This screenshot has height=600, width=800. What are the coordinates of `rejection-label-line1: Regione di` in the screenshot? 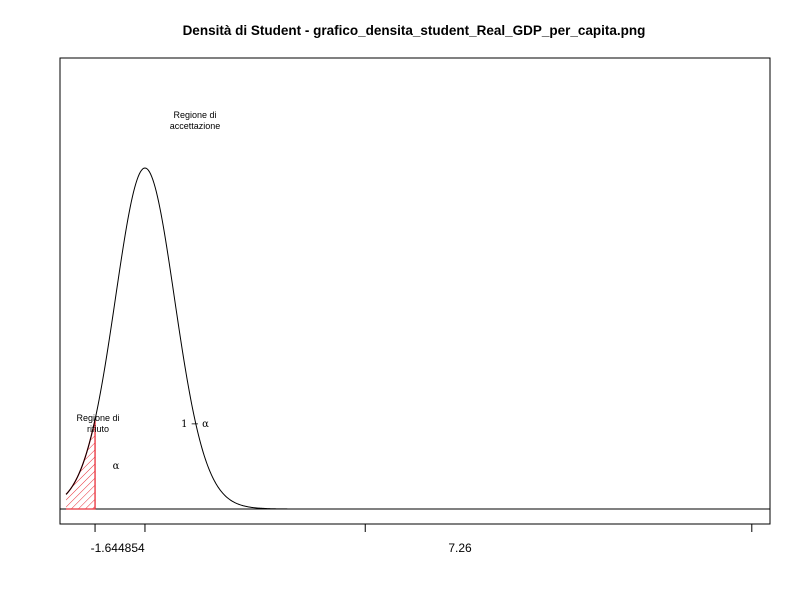 It's located at (97, 418).